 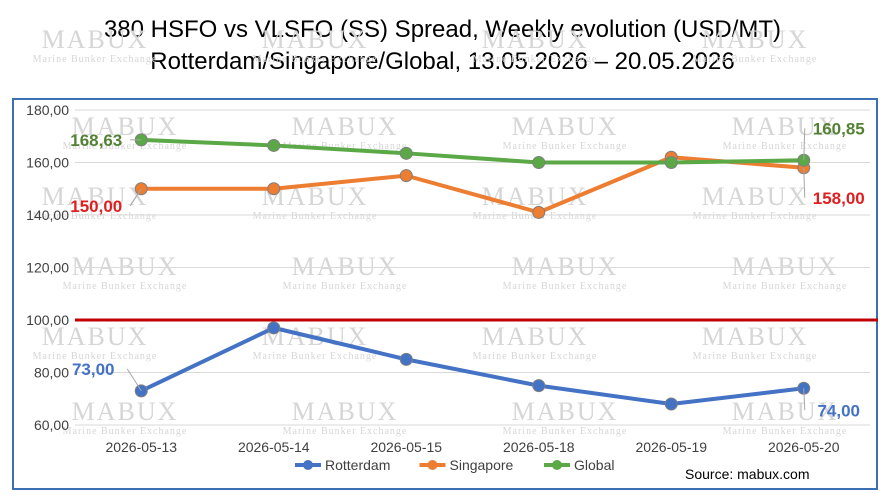 I want to click on y-tick-label: 120,00, so click(x=47, y=268).